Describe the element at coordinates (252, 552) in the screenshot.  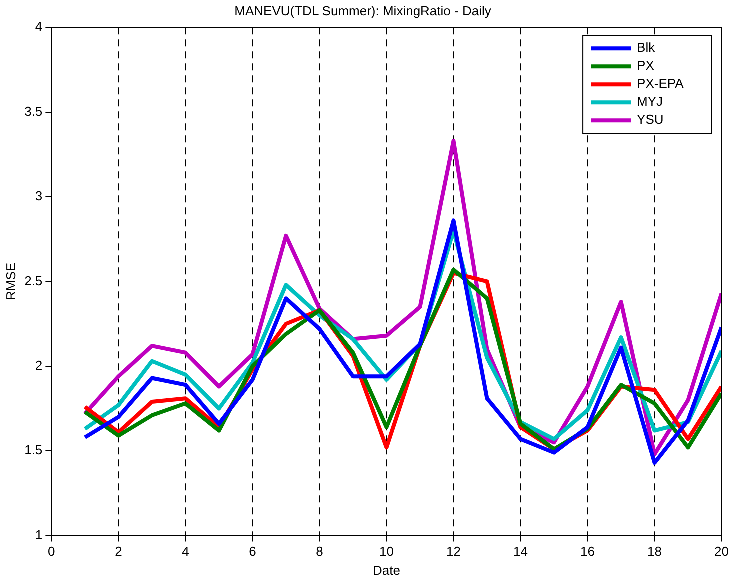
I see `x-tick-label: 6` at that location.